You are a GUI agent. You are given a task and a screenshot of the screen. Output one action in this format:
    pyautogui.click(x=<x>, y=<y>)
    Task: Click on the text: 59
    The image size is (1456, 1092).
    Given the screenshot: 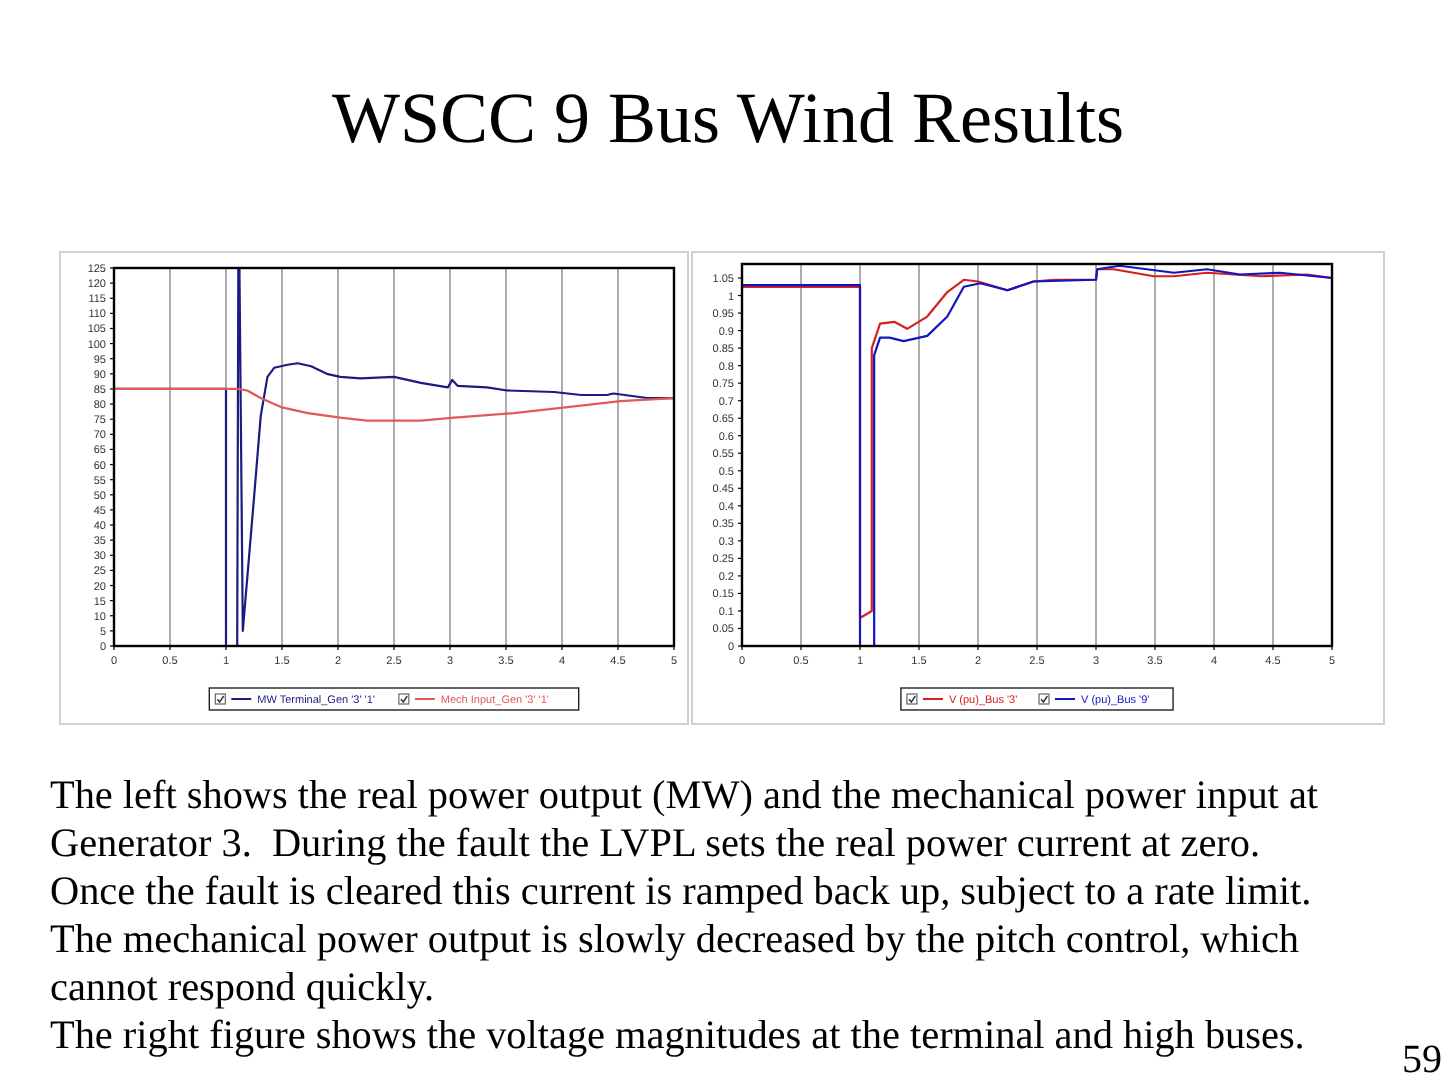 What is the action you would take?
    pyautogui.click(x=1422, y=1060)
    